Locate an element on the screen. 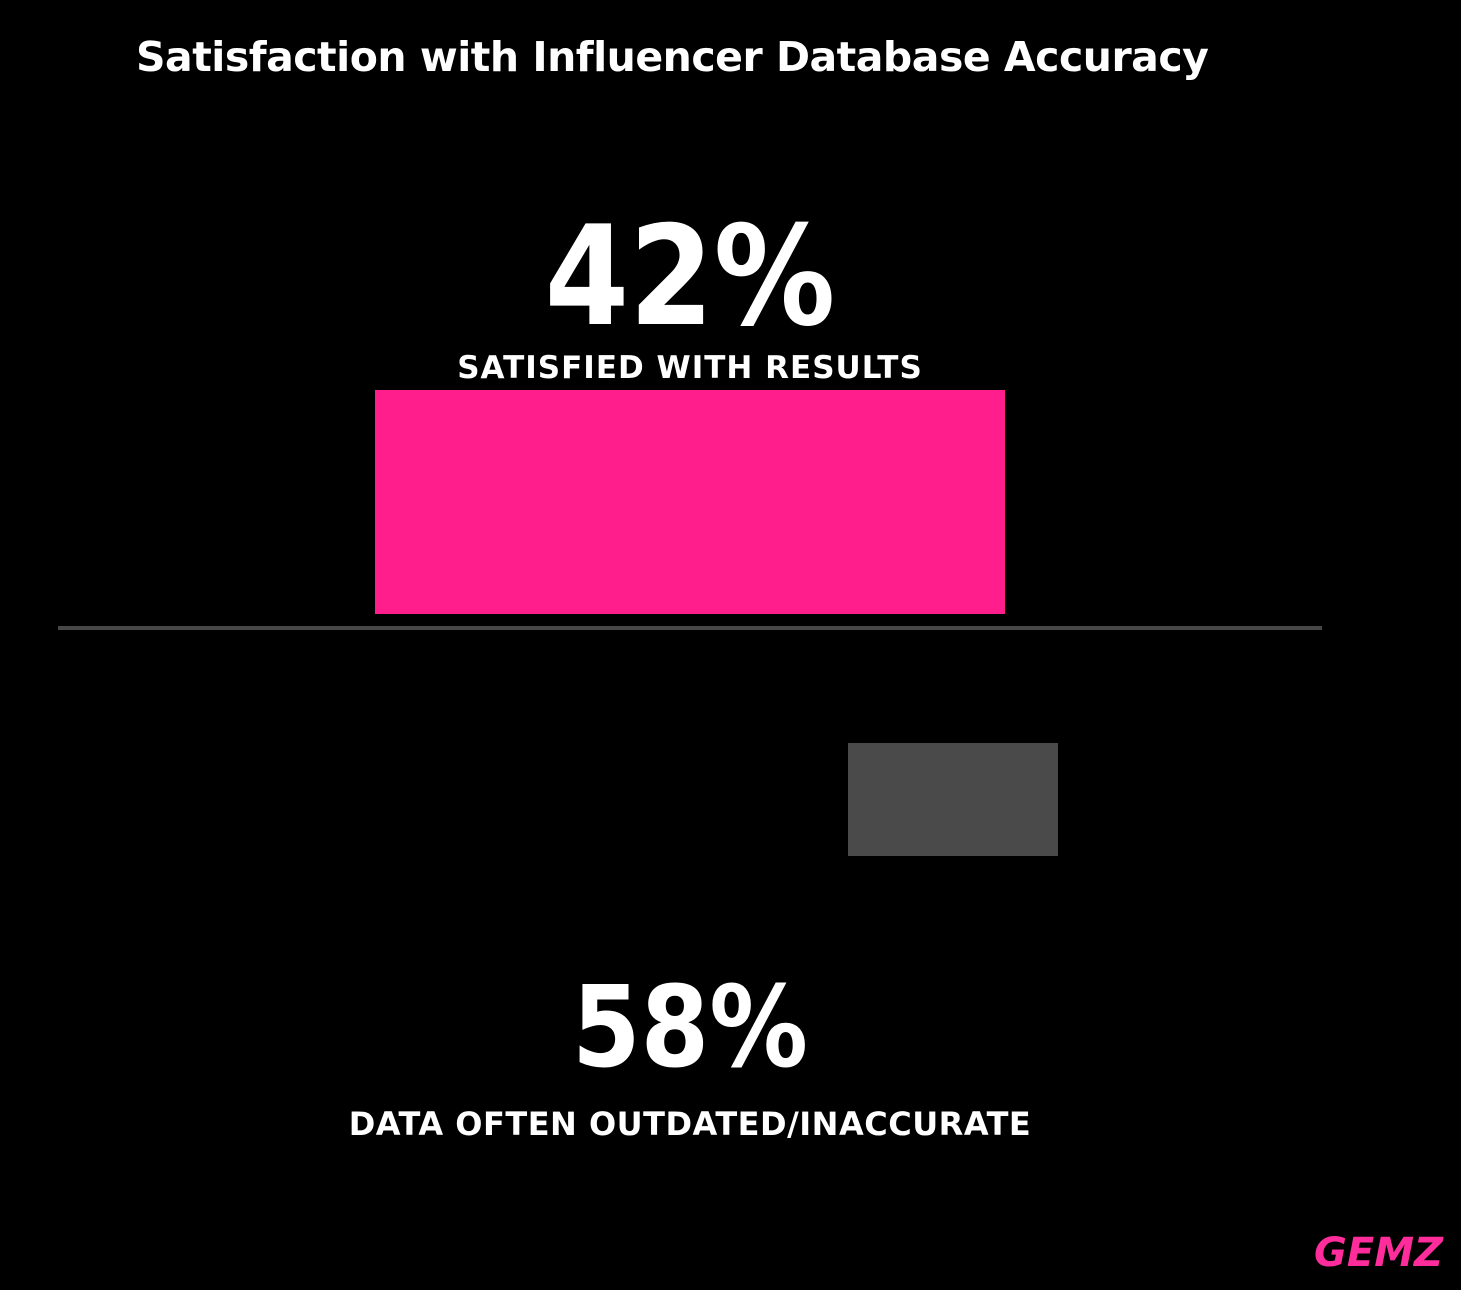  satisfied-label: SATISFIED WITH RESULTS is located at coordinates (690, 368).